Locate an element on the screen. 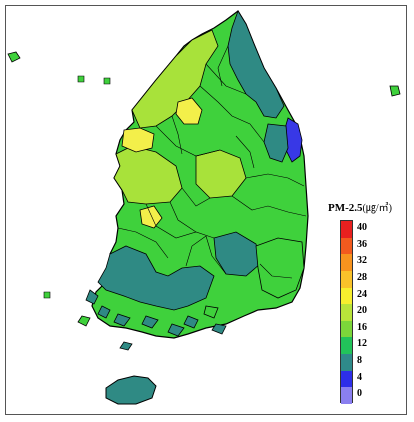 The width and height of the screenshot is (414, 422). region-southeast-green is located at coordinates (280, 268).